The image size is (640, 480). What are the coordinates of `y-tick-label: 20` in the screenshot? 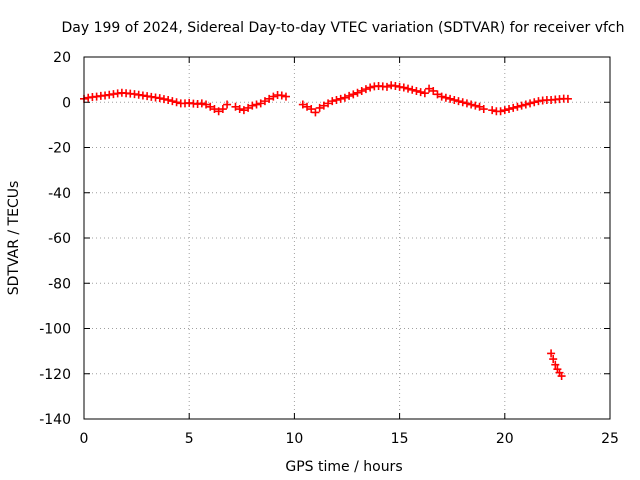 It's located at (62, 58).